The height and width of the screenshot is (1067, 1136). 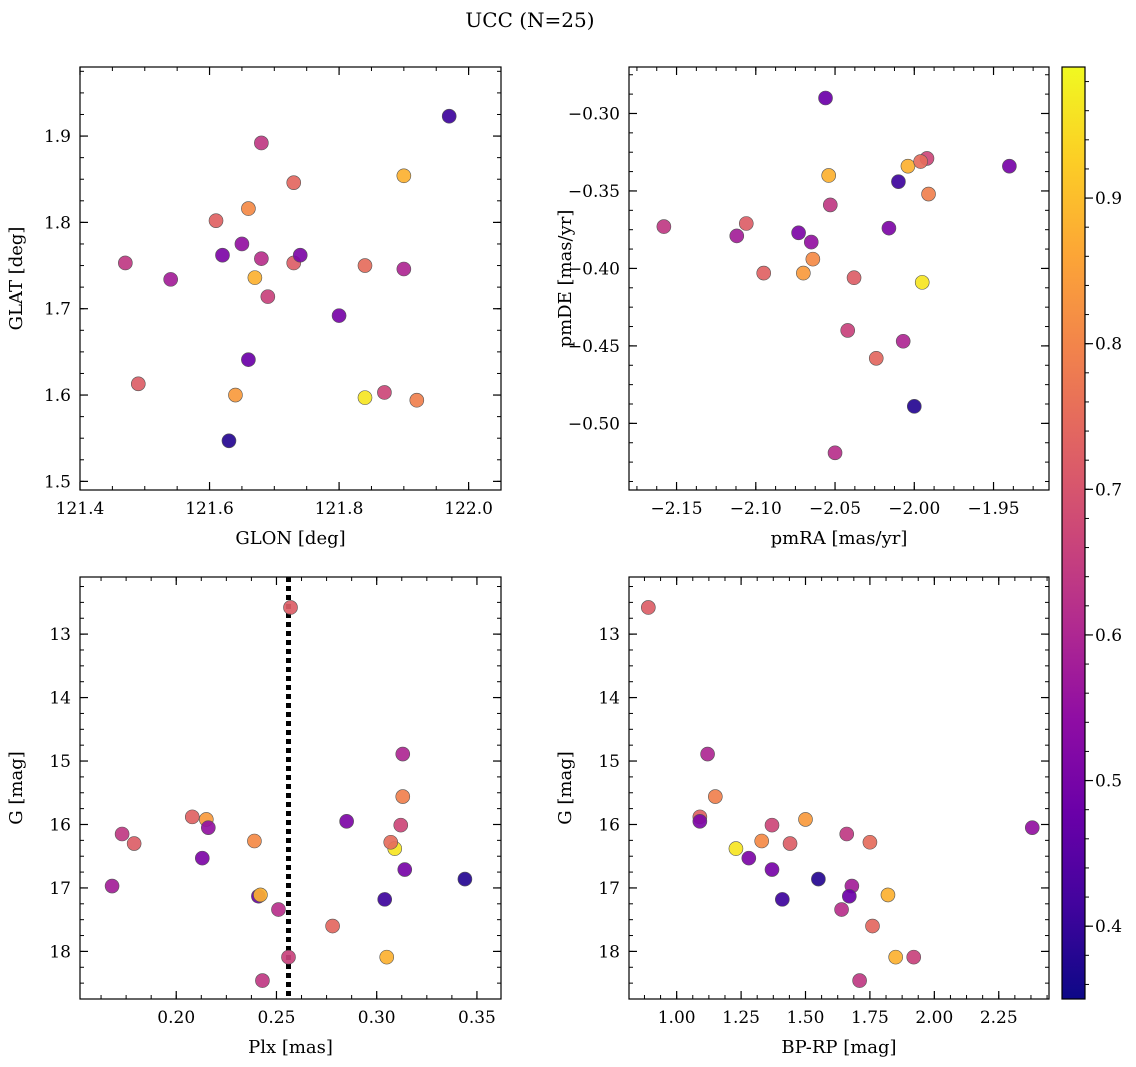 What do you see at coordinates (60, 952) in the screenshot?
I see `y-tick-label: 18` at bounding box center [60, 952].